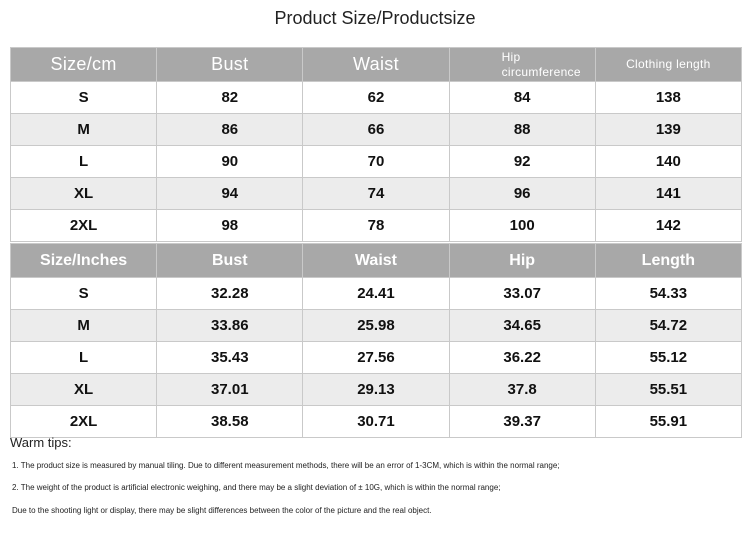 The width and height of the screenshot is (750, 535). I want to click on table-cell: 34.65, so click(522, 325).